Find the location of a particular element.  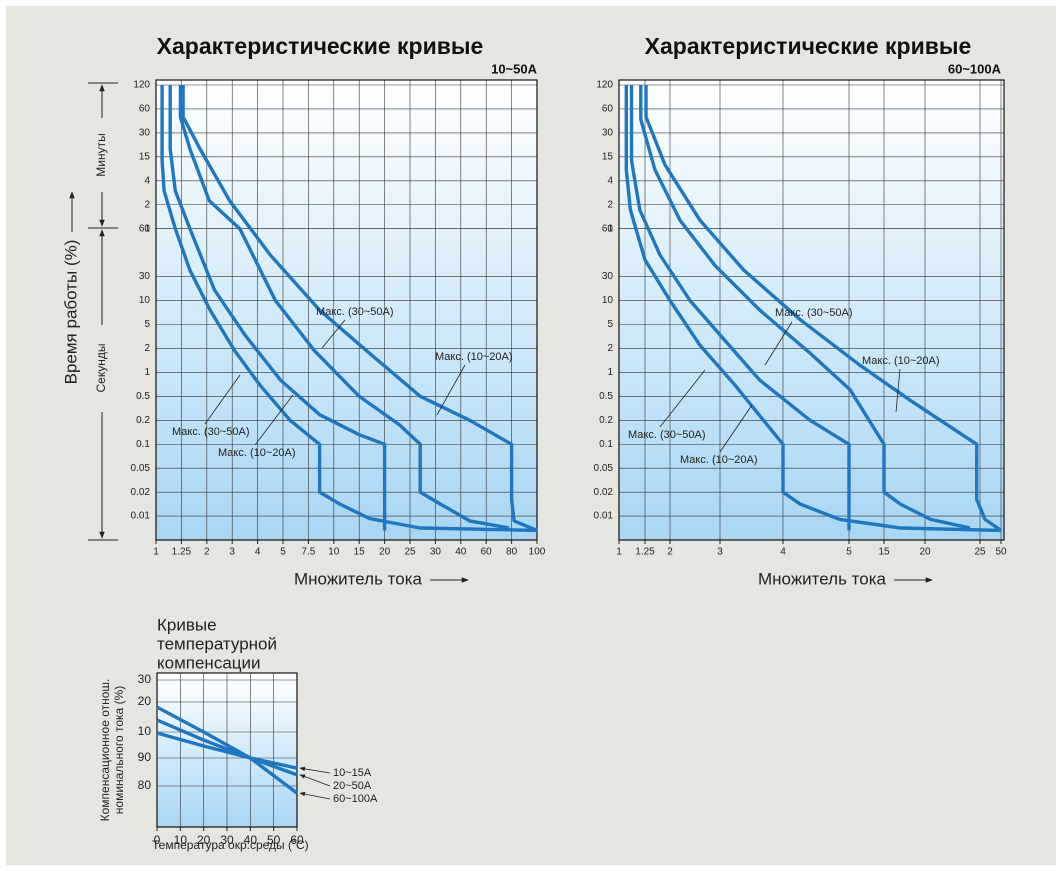

y-axis-label: Компенсационное отнош. is located at coordinates (105, 750).